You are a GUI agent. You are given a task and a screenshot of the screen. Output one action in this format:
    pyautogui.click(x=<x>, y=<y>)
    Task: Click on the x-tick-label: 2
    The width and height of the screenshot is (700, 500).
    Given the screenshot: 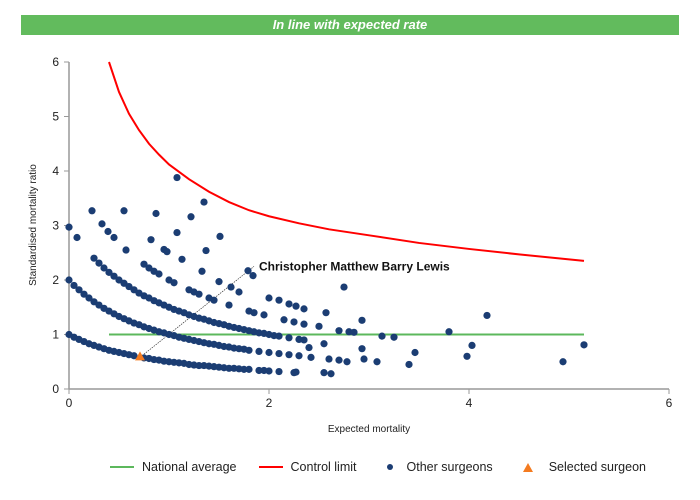 What is the action you would take?
    pyautogui.click(x=269, y=403)
    